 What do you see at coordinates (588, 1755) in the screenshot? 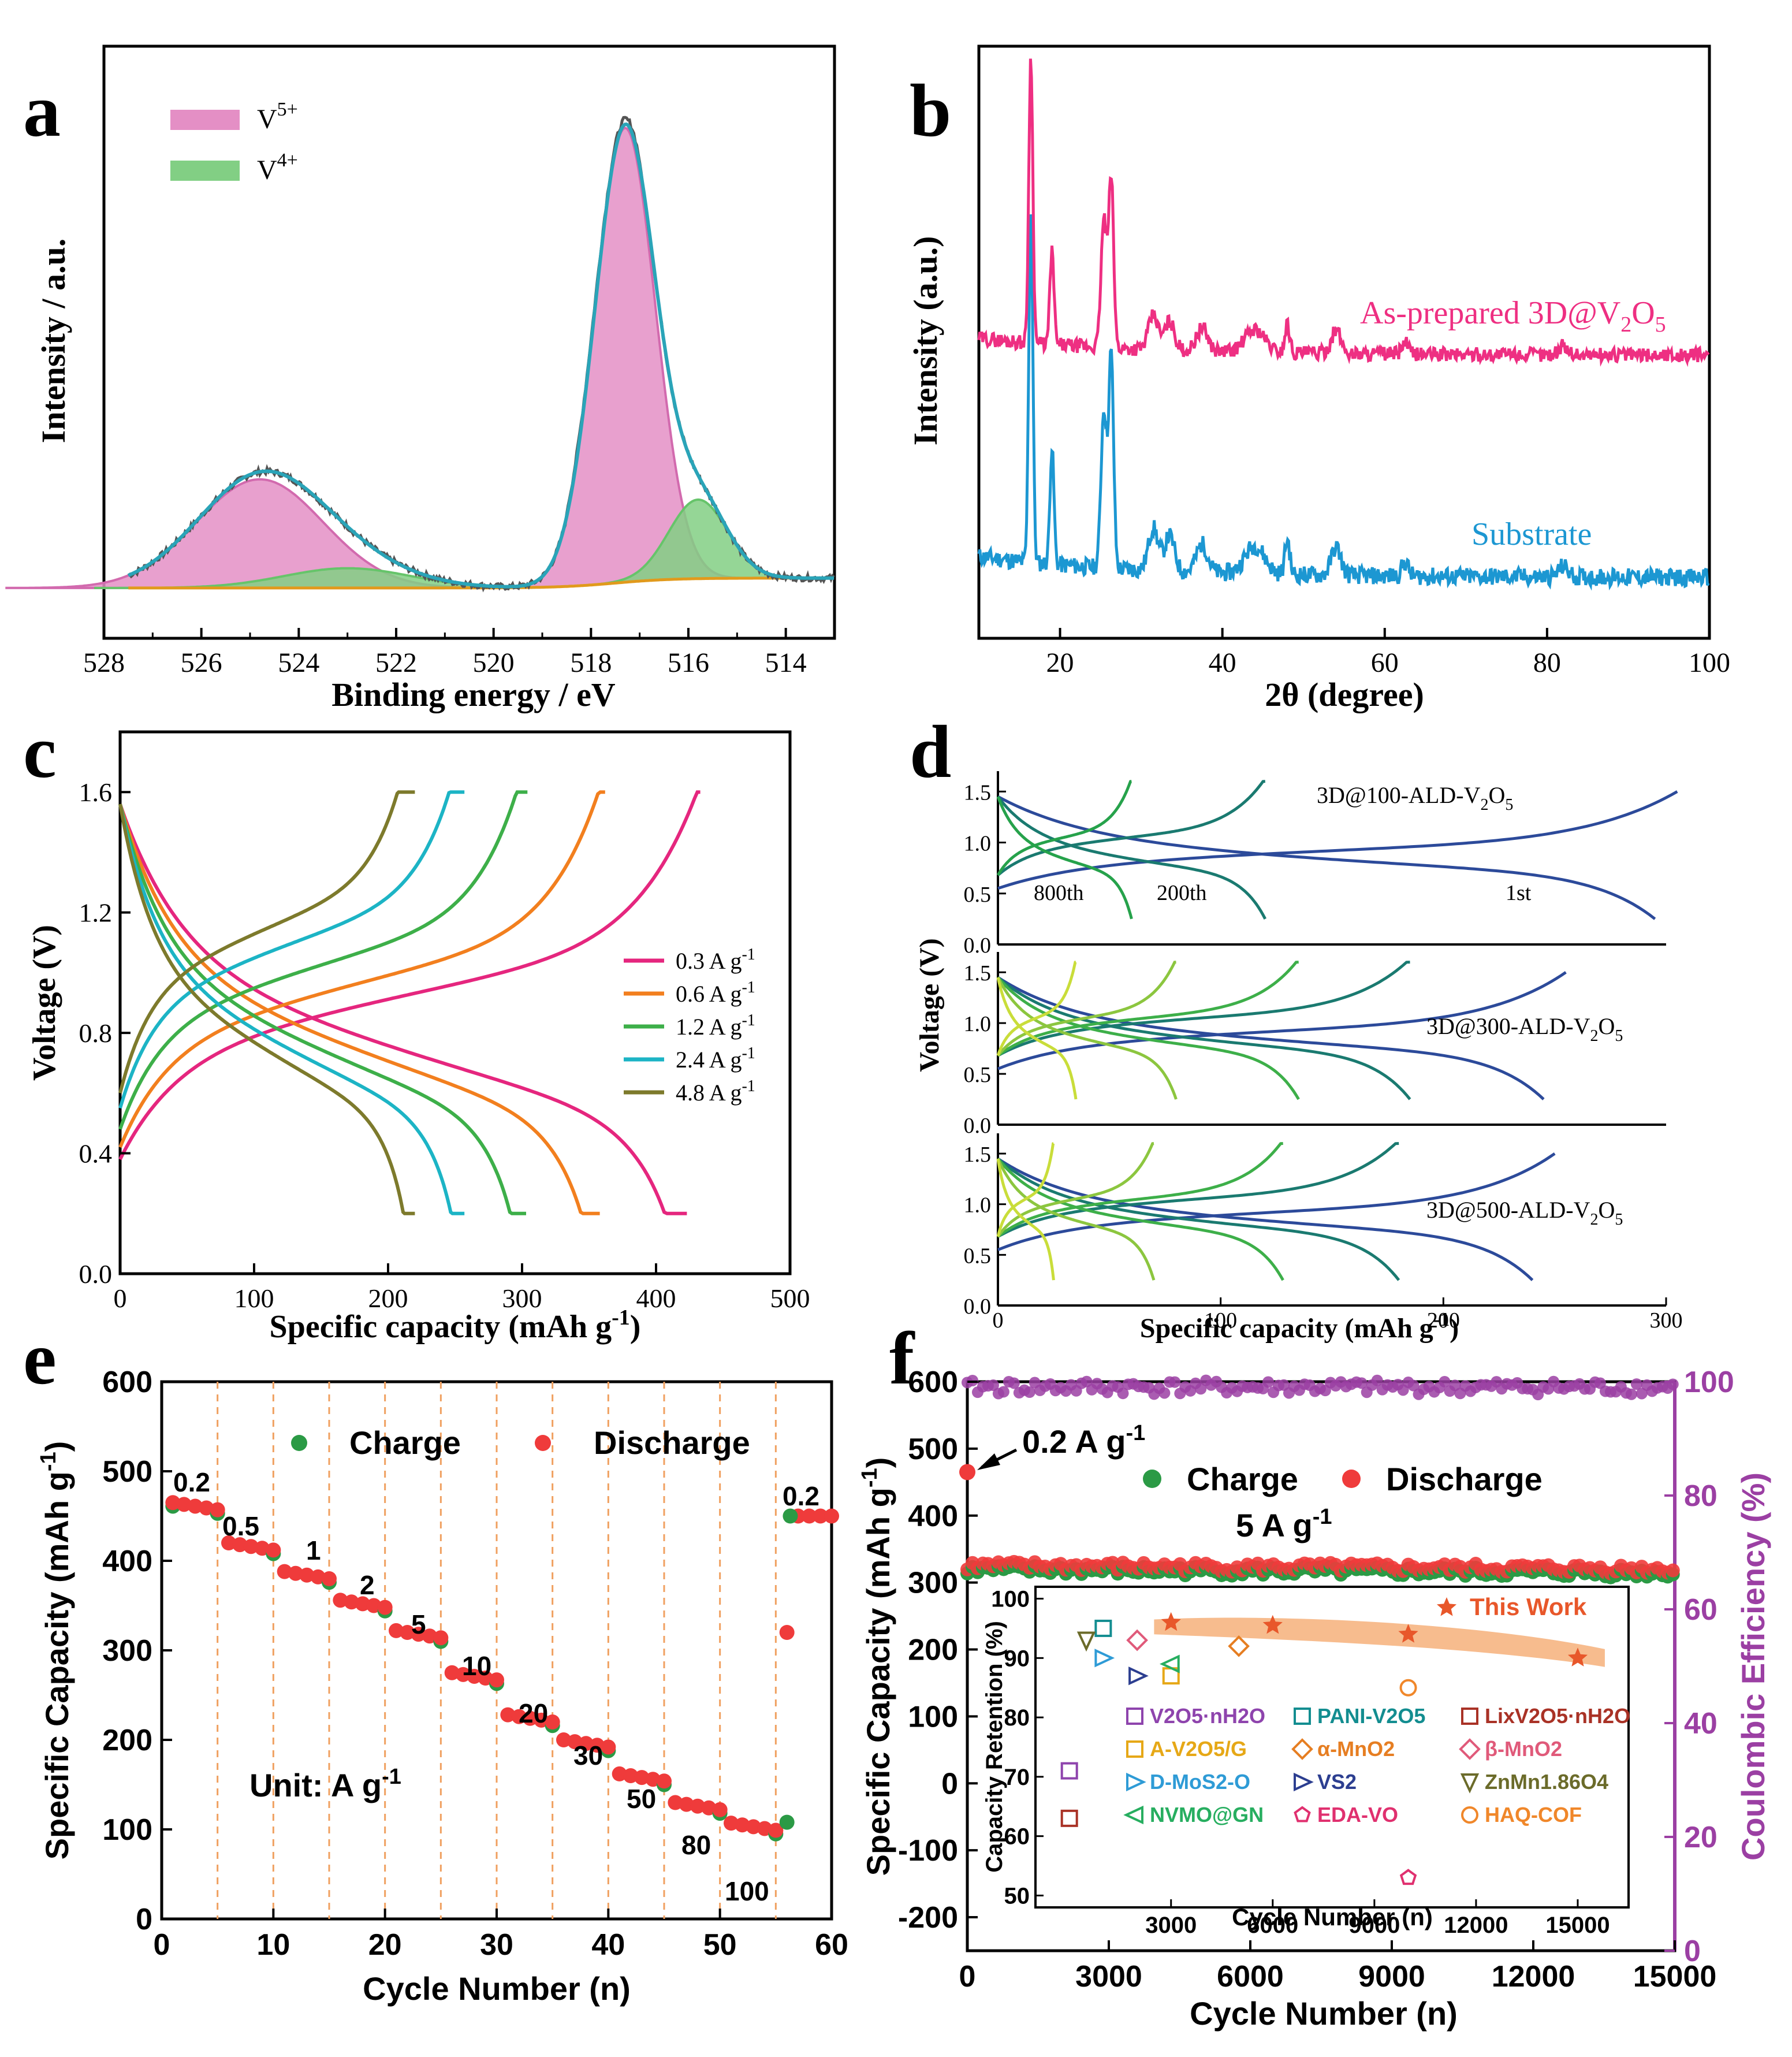
I see `e-rate-label-8: 30` at bounding box center [588, 1755].